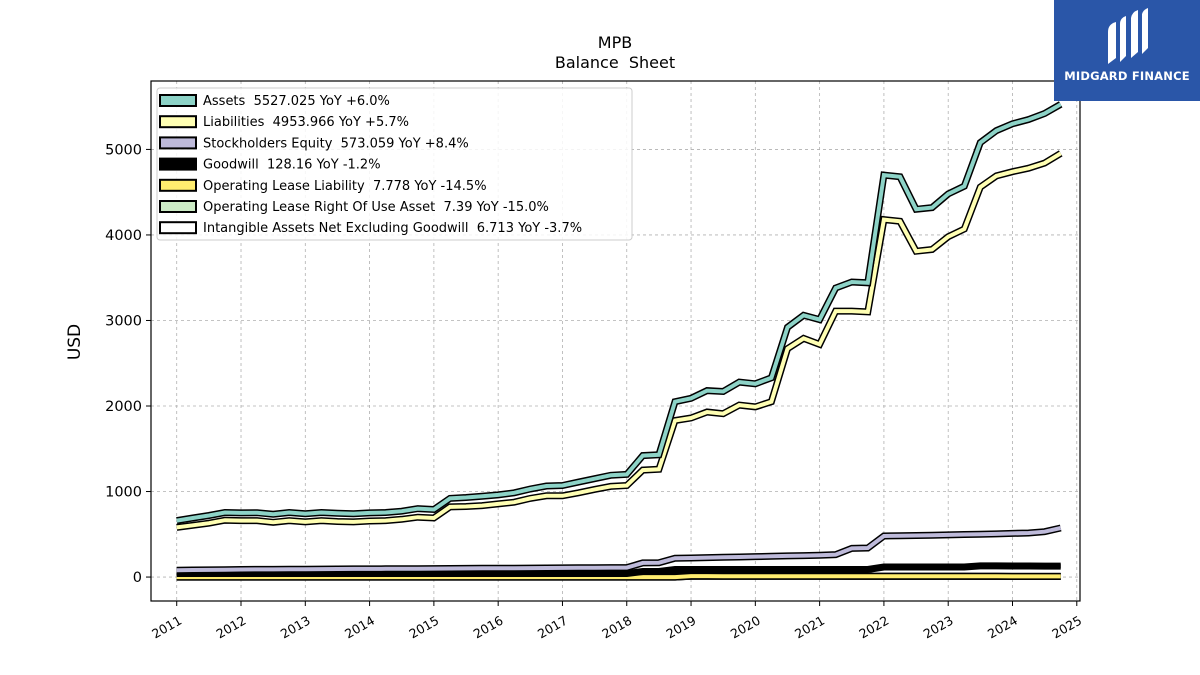 Image resolution: width=1200 pixels, height=675 pixels. What do you see at coordinates (809, 627) in the screenshot?
I see `x-tick-label: 2021` at bounding box center [809, 627].